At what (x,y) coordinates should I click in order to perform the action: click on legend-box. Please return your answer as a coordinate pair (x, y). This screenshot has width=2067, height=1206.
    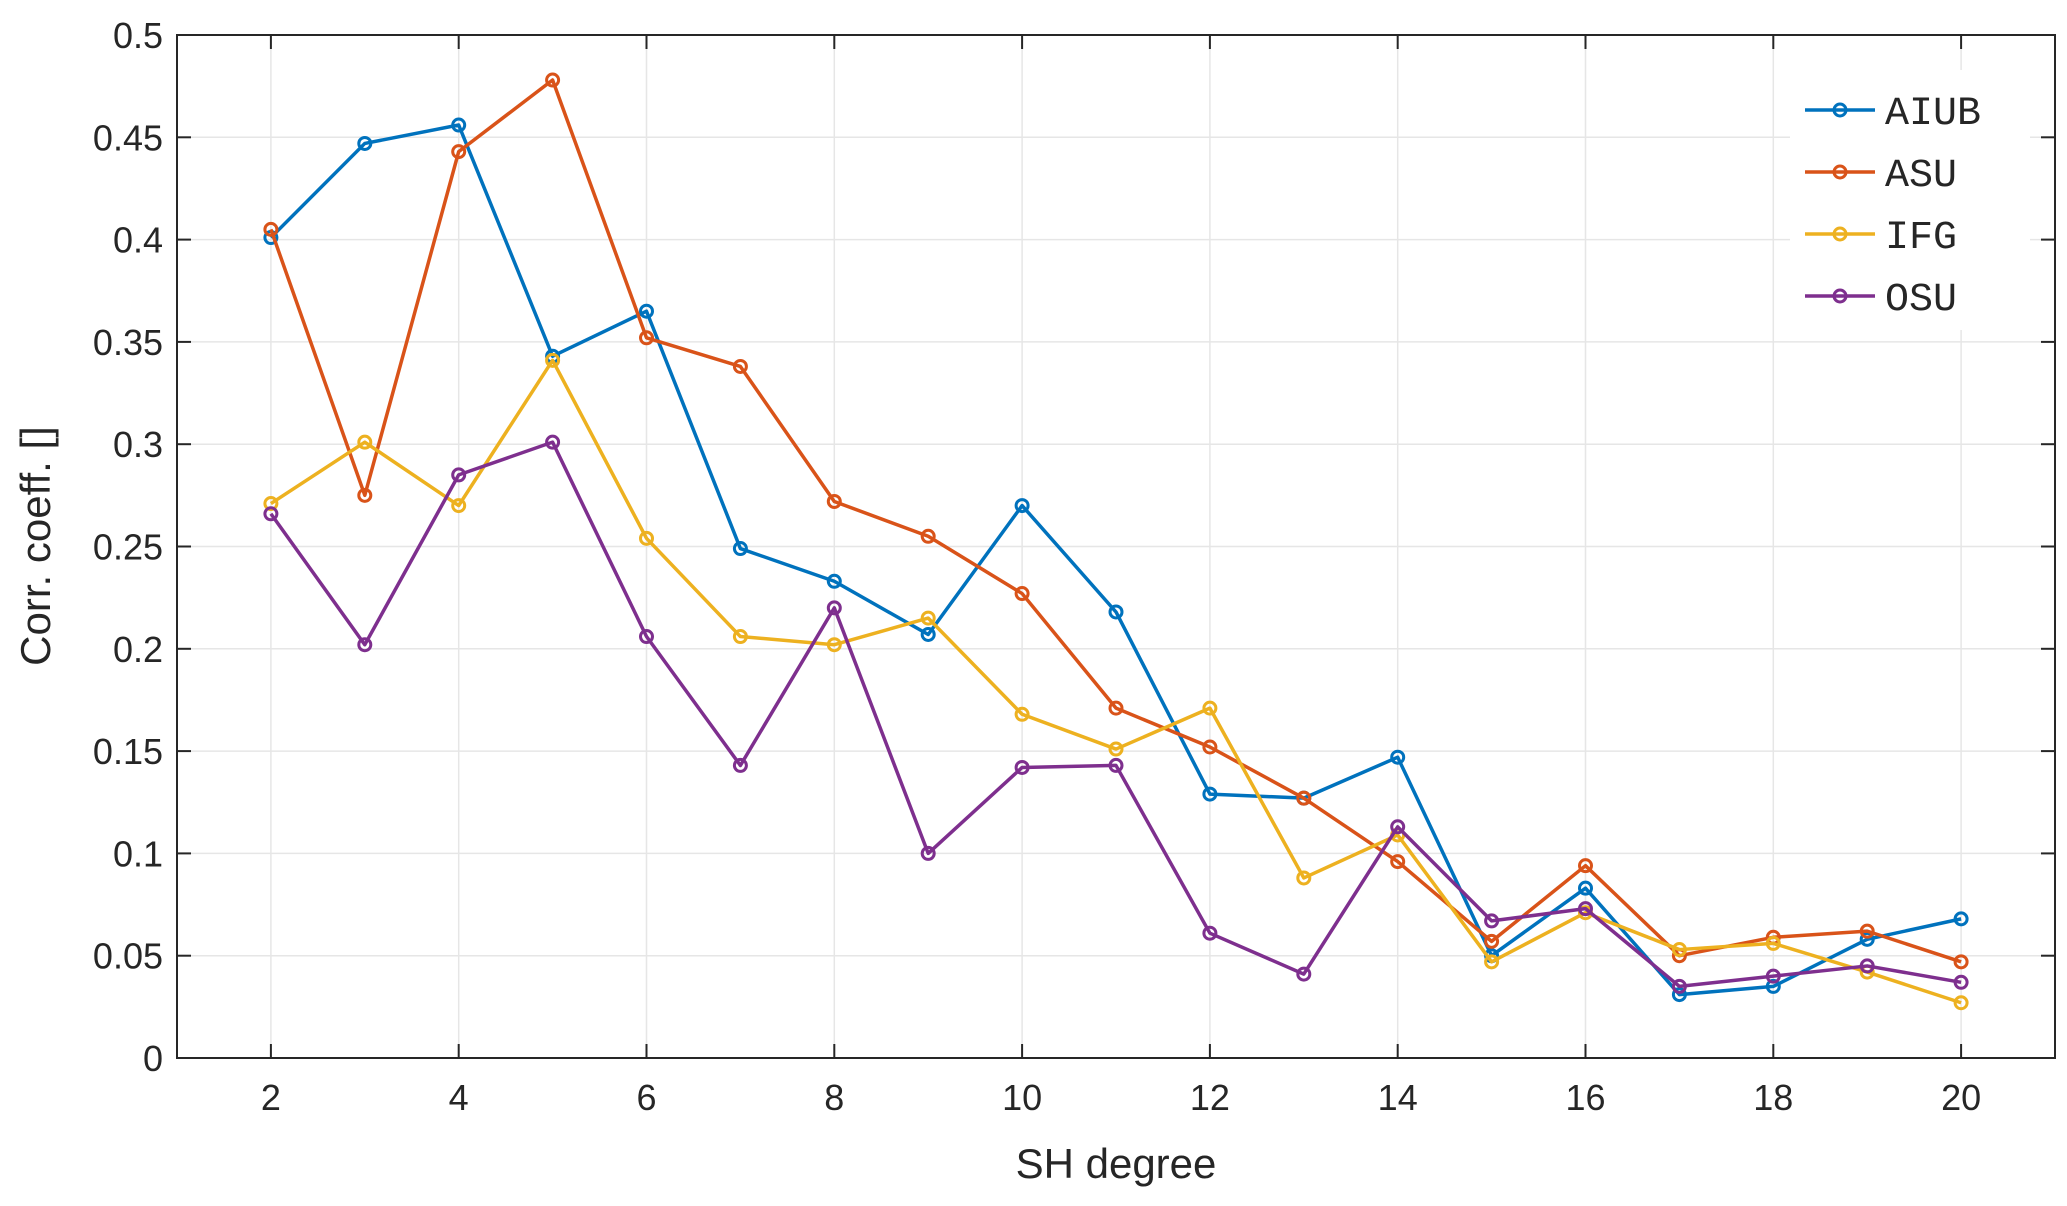
    Looking at the image, I should click on (1910, 200).